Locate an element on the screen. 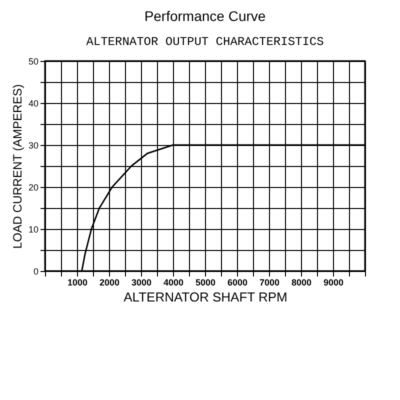 The width and height of the screenshot is (400, 400). chart-title: Performance Curve is located at coordinates (205, 16).